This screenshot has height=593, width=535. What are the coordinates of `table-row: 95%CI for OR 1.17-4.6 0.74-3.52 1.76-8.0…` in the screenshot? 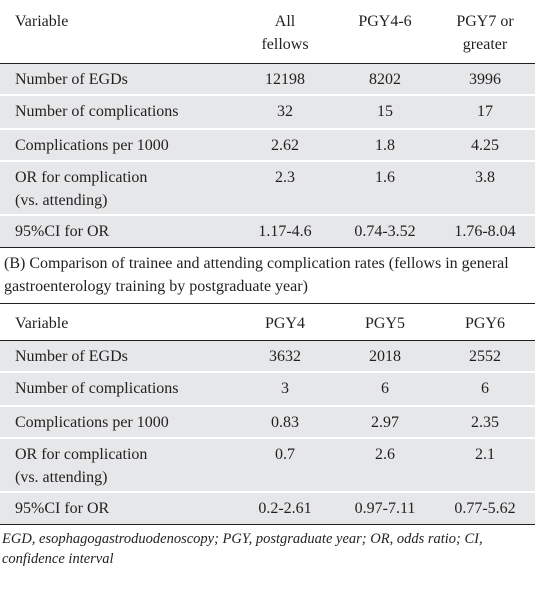 It's located at (267, 230).